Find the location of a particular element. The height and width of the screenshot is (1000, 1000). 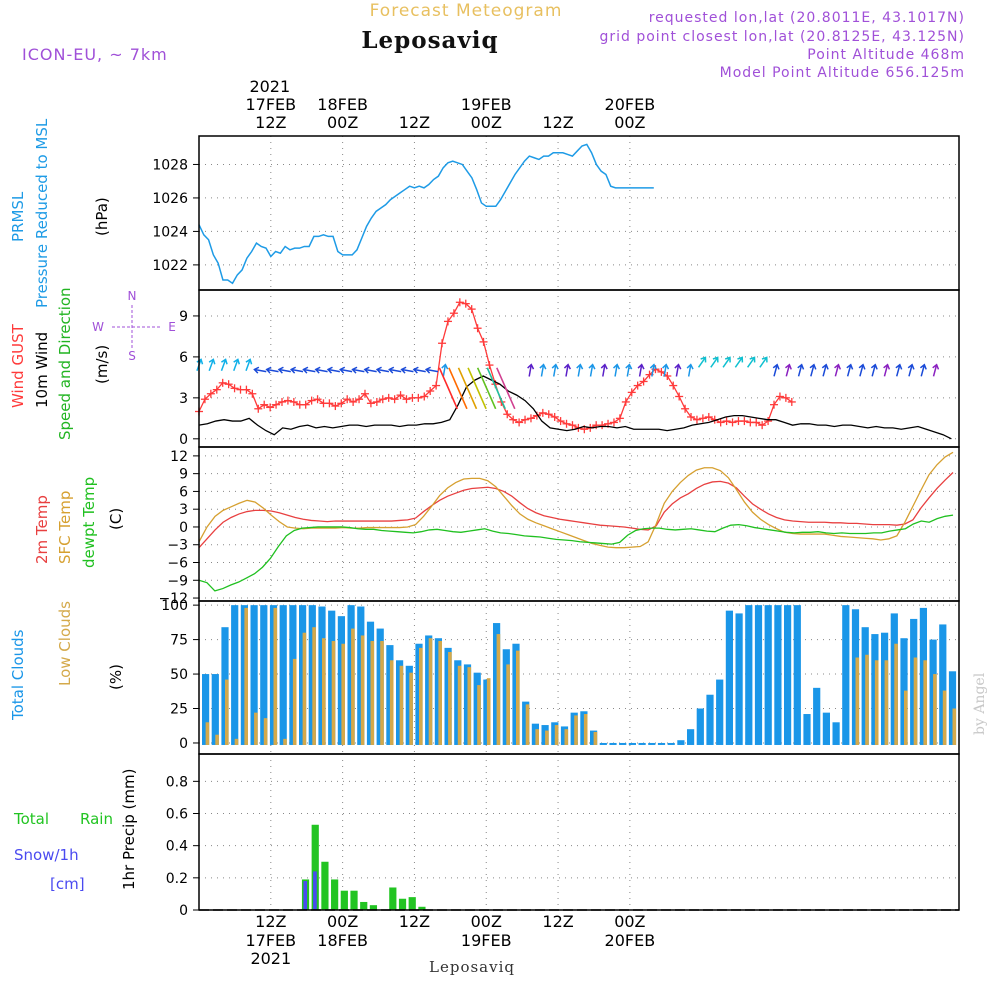

location-title: Leposaviq is located at coordinates (429, 40).